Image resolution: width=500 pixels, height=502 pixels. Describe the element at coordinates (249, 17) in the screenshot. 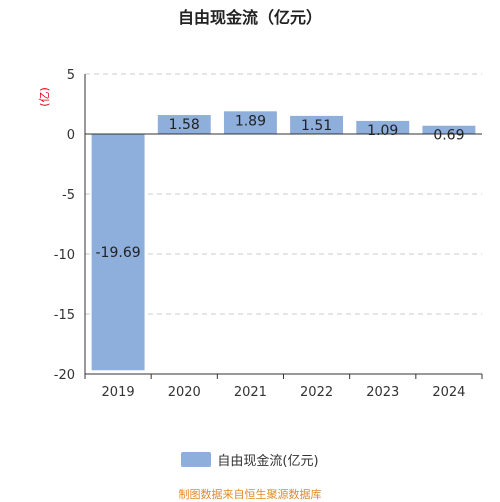

I see `chart-title: 自由现金流（亿元）` at that location.